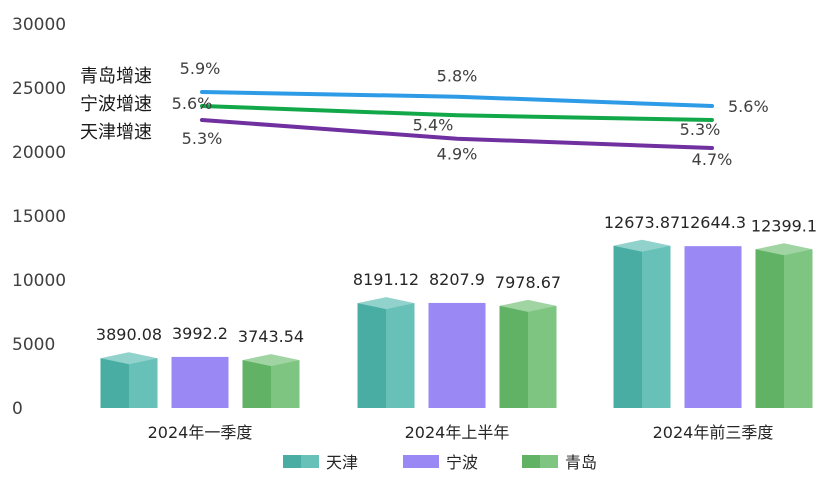 This screenshot has width=837, height=484. Describe the element at coordinates (200, 333) in the screenshot. I see `bar-value-label: 3992.2` at that location.